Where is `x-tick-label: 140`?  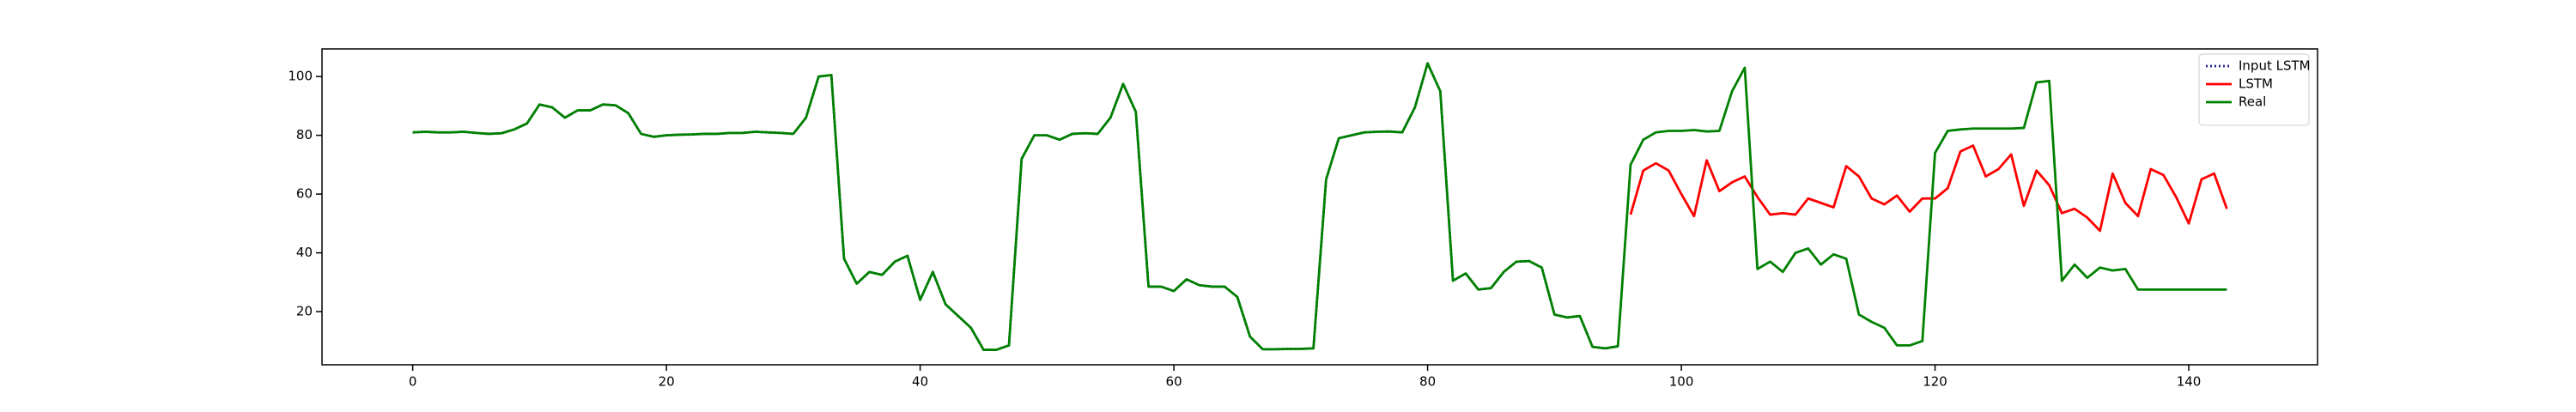
x-tick-label: 140 is located at coordinates (2189, 382).